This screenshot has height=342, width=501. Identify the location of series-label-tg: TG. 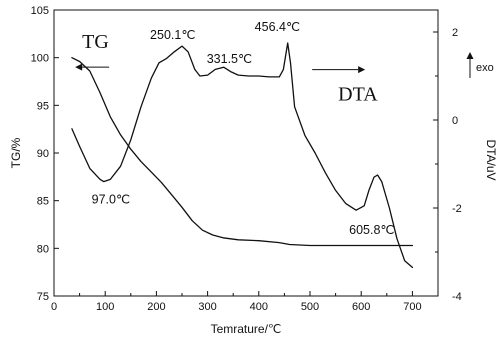
(95, 42).